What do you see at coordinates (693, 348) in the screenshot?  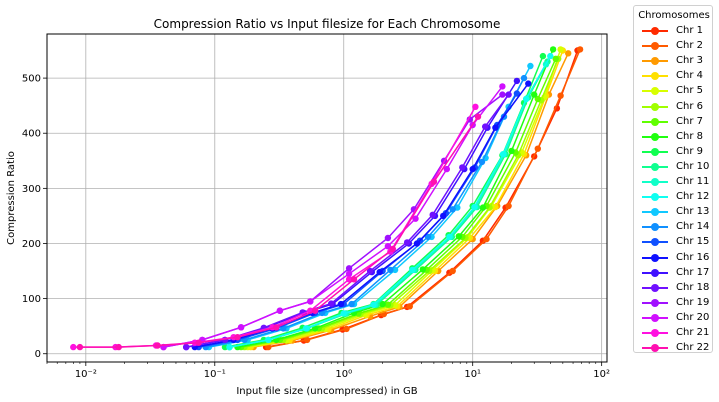 I see `legend-label: Chr 22` at bounding box center [693, 348].